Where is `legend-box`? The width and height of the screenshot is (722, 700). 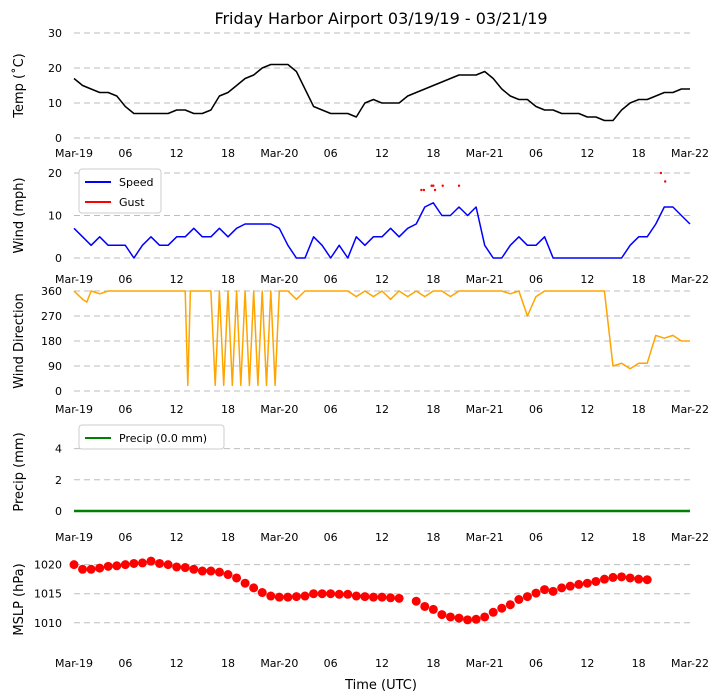
legend-box is located at coordinates (151, 437).